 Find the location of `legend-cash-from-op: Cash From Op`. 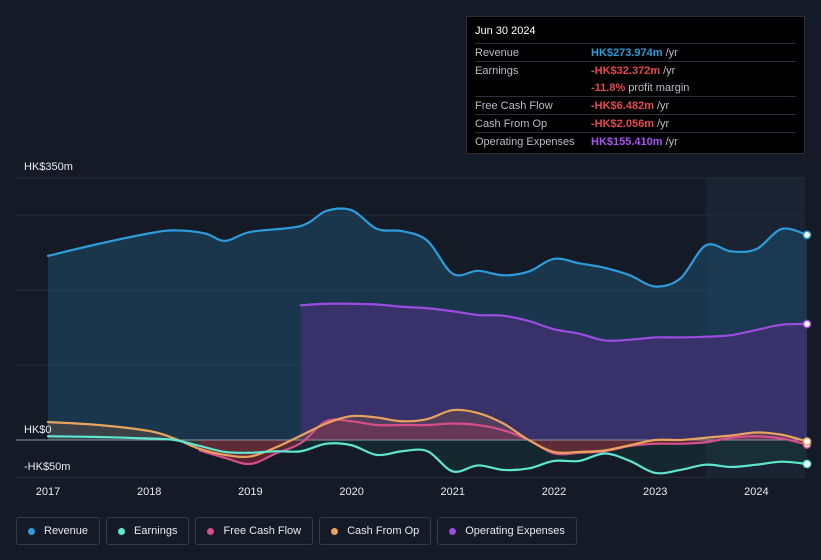

legend-cash-from-op: Cash From Op is located at coordinates (375, 531).